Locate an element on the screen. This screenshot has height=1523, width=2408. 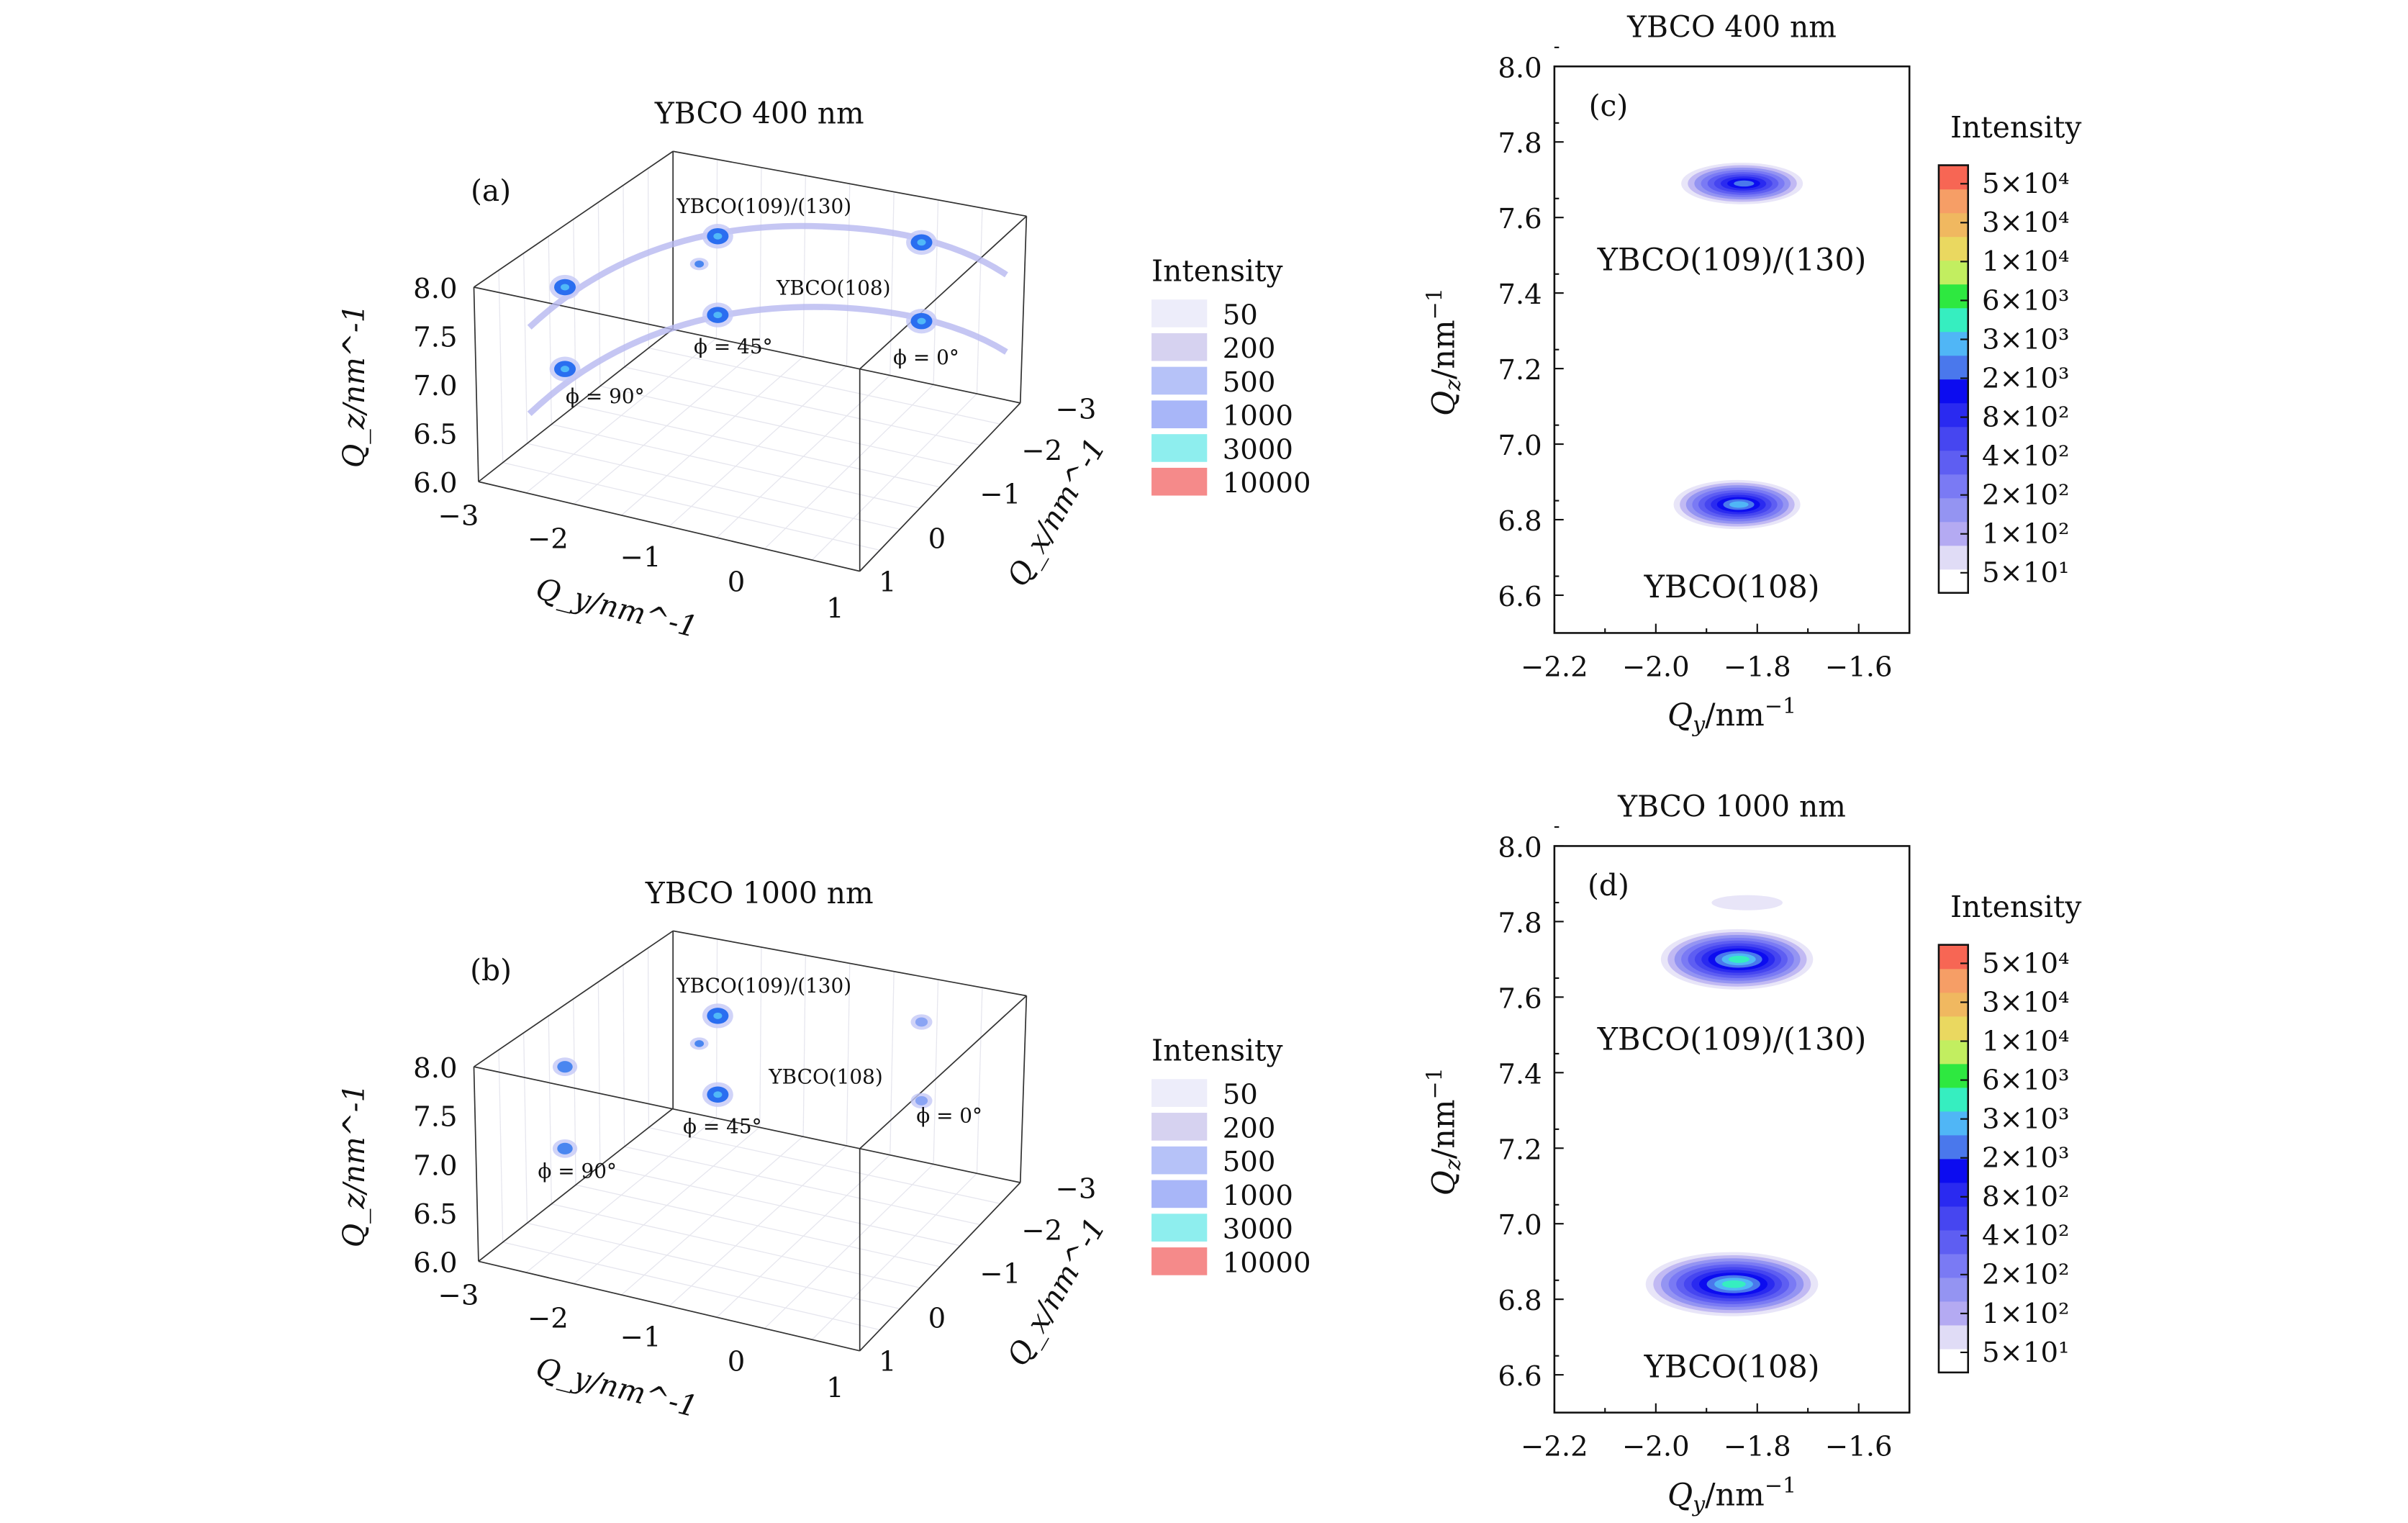
y-tick-label: 1 is located at coordinates (835, 1388).